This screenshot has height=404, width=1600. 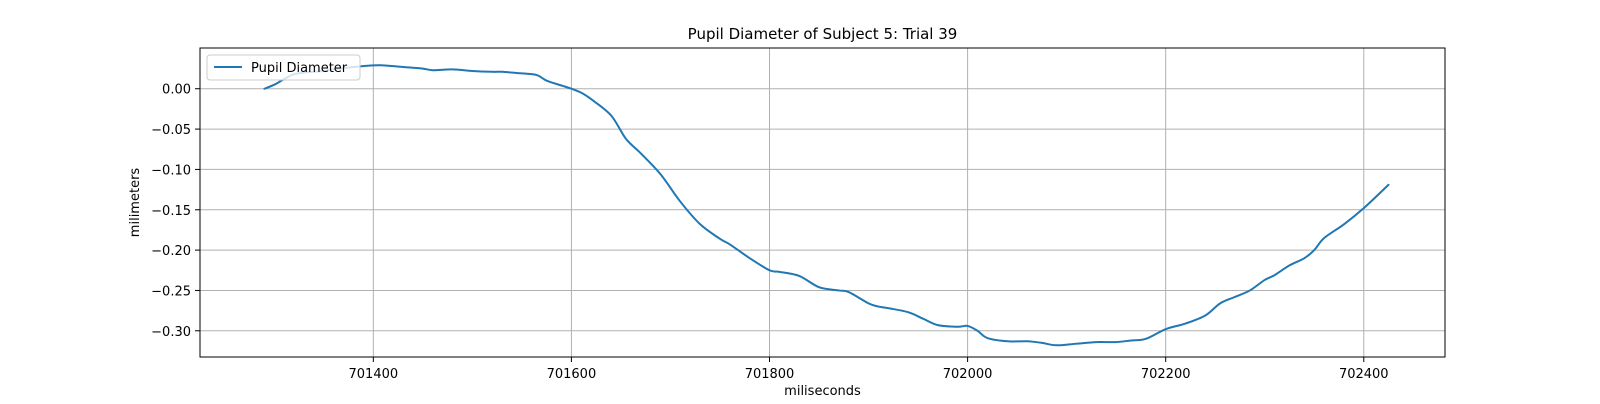 I want to click on legend-label-pupil-diameter: Pupil Diameter, so click(x=299, y=68).